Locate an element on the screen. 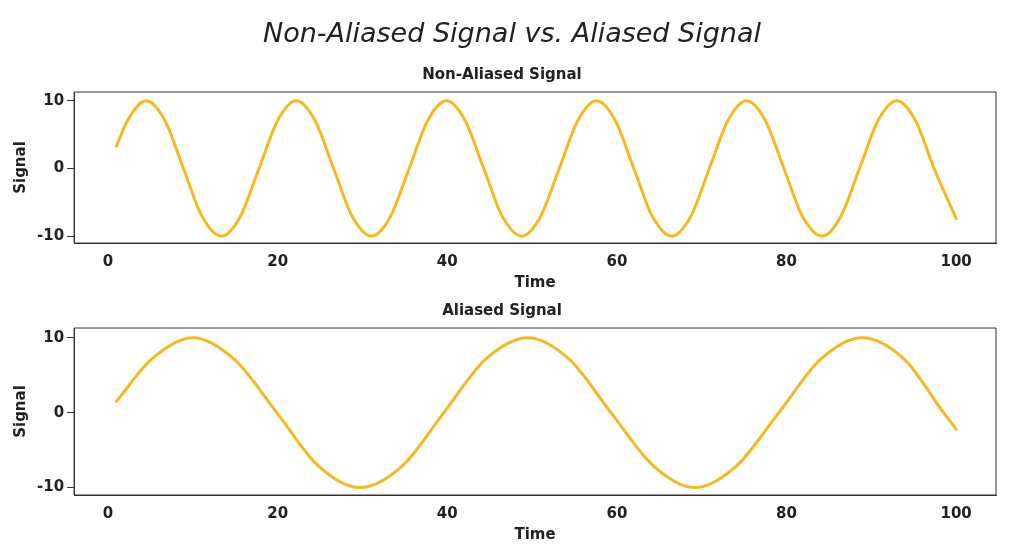 The image size is (1024, 553). chart-subtitle: Non-Aliased Signal is located at coordinates (502, 73).